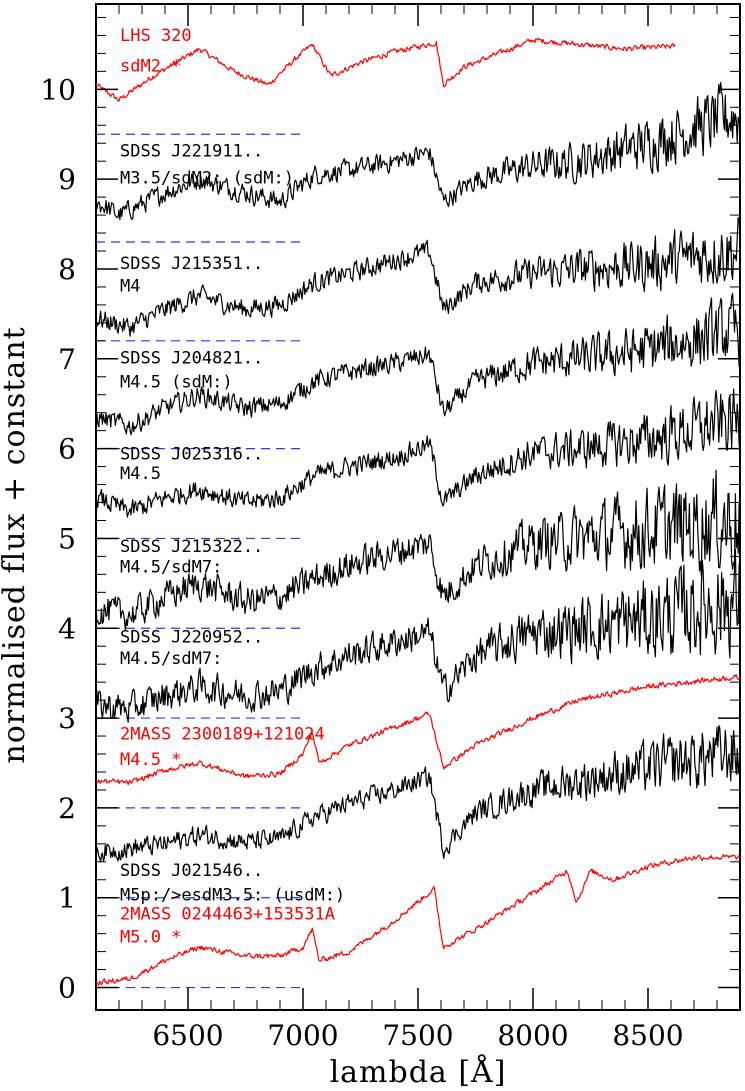 This screenshot has height=1091, width=745. Describe the element at coordinates (67, 449) in the screenshot. I see `y-tick-label: 6` at that location.